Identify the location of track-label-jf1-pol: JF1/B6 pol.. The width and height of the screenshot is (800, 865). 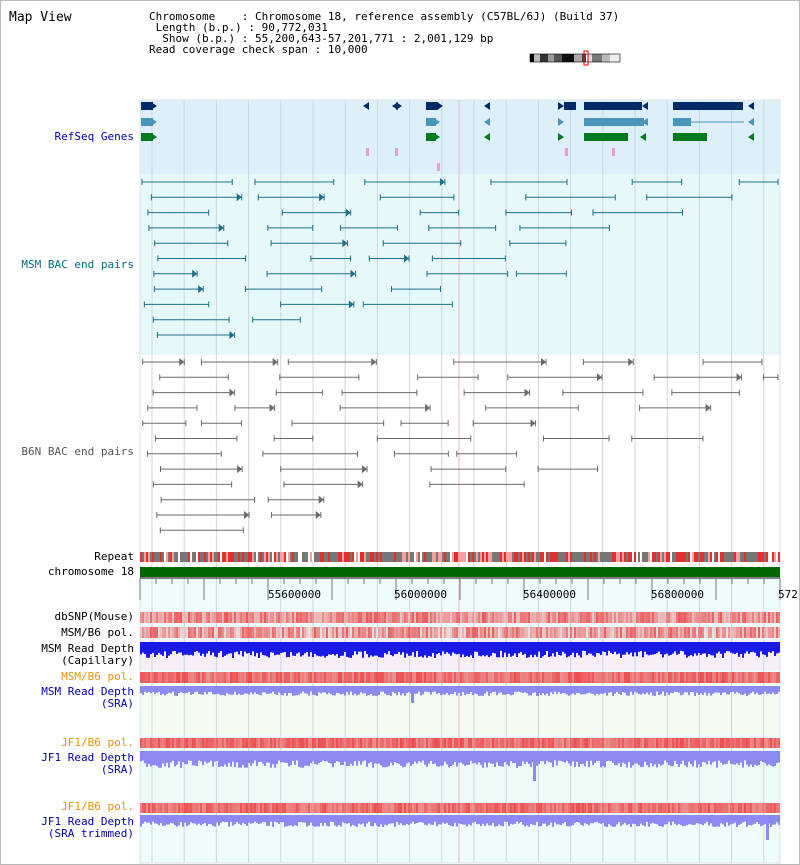
(97, 742).